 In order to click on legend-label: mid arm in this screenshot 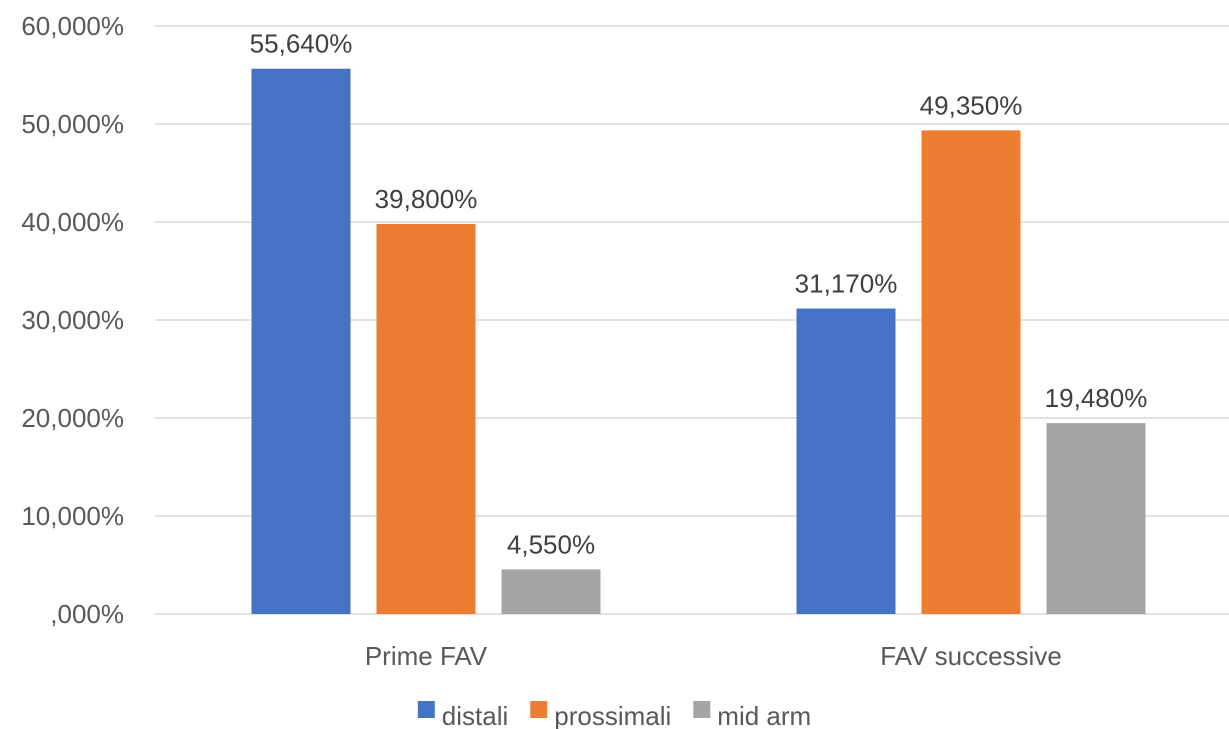, I will do `click(764, 715)`.